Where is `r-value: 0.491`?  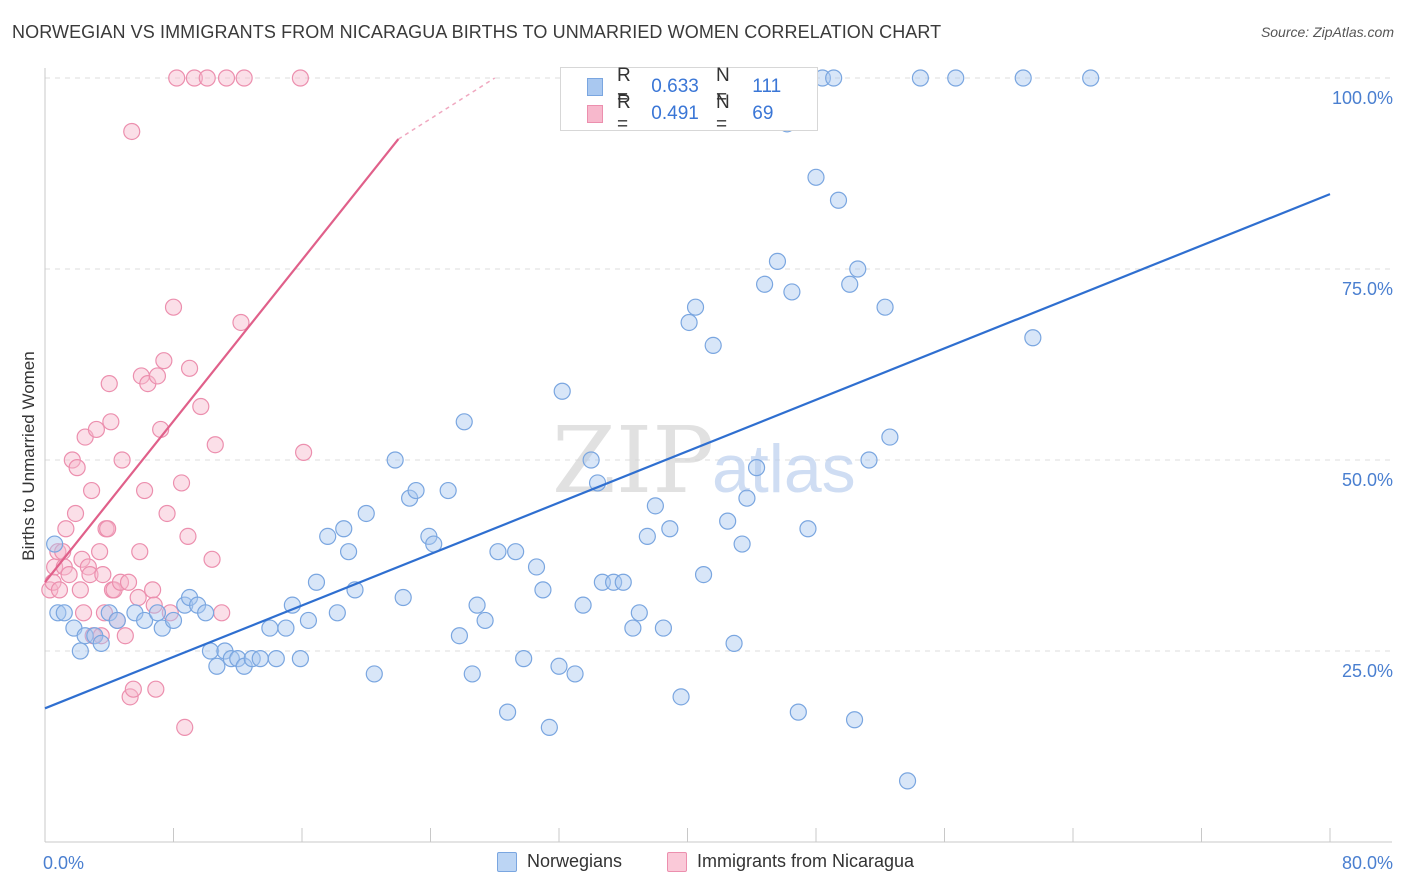
r-value: 0.491 is located at coordinates (675, 113).